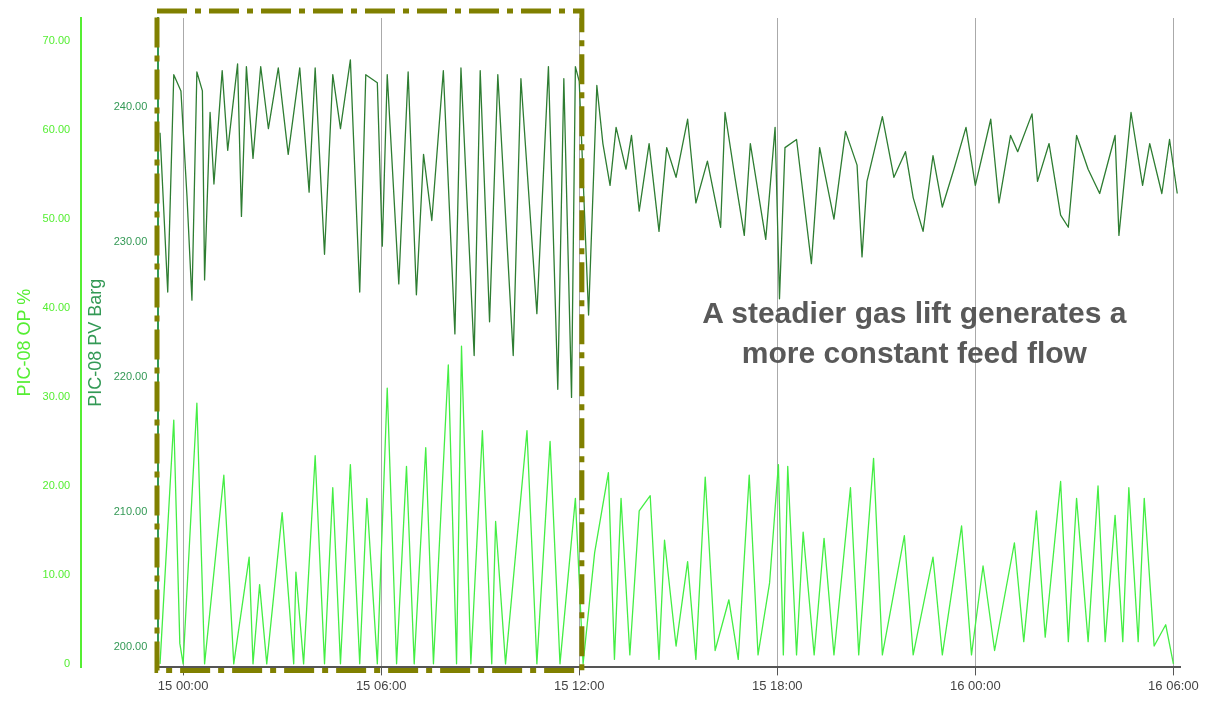 The image size is (1214, 701). I want to click on x-tick-label: 15 00:00, so click(183, 685).